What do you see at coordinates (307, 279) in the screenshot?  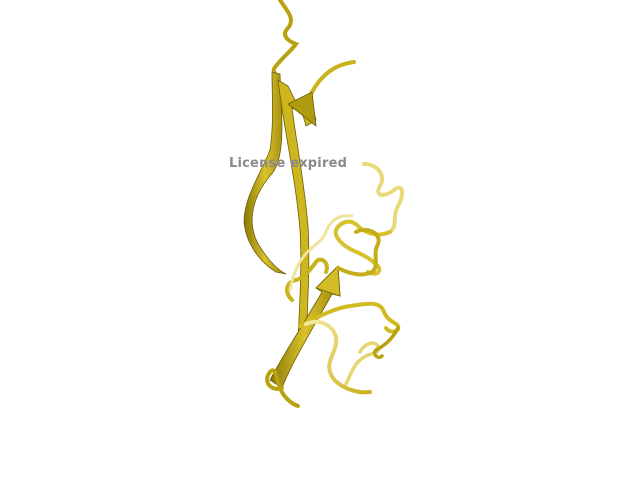 I see `loop-segment-a` at bounding box center [307, 279].